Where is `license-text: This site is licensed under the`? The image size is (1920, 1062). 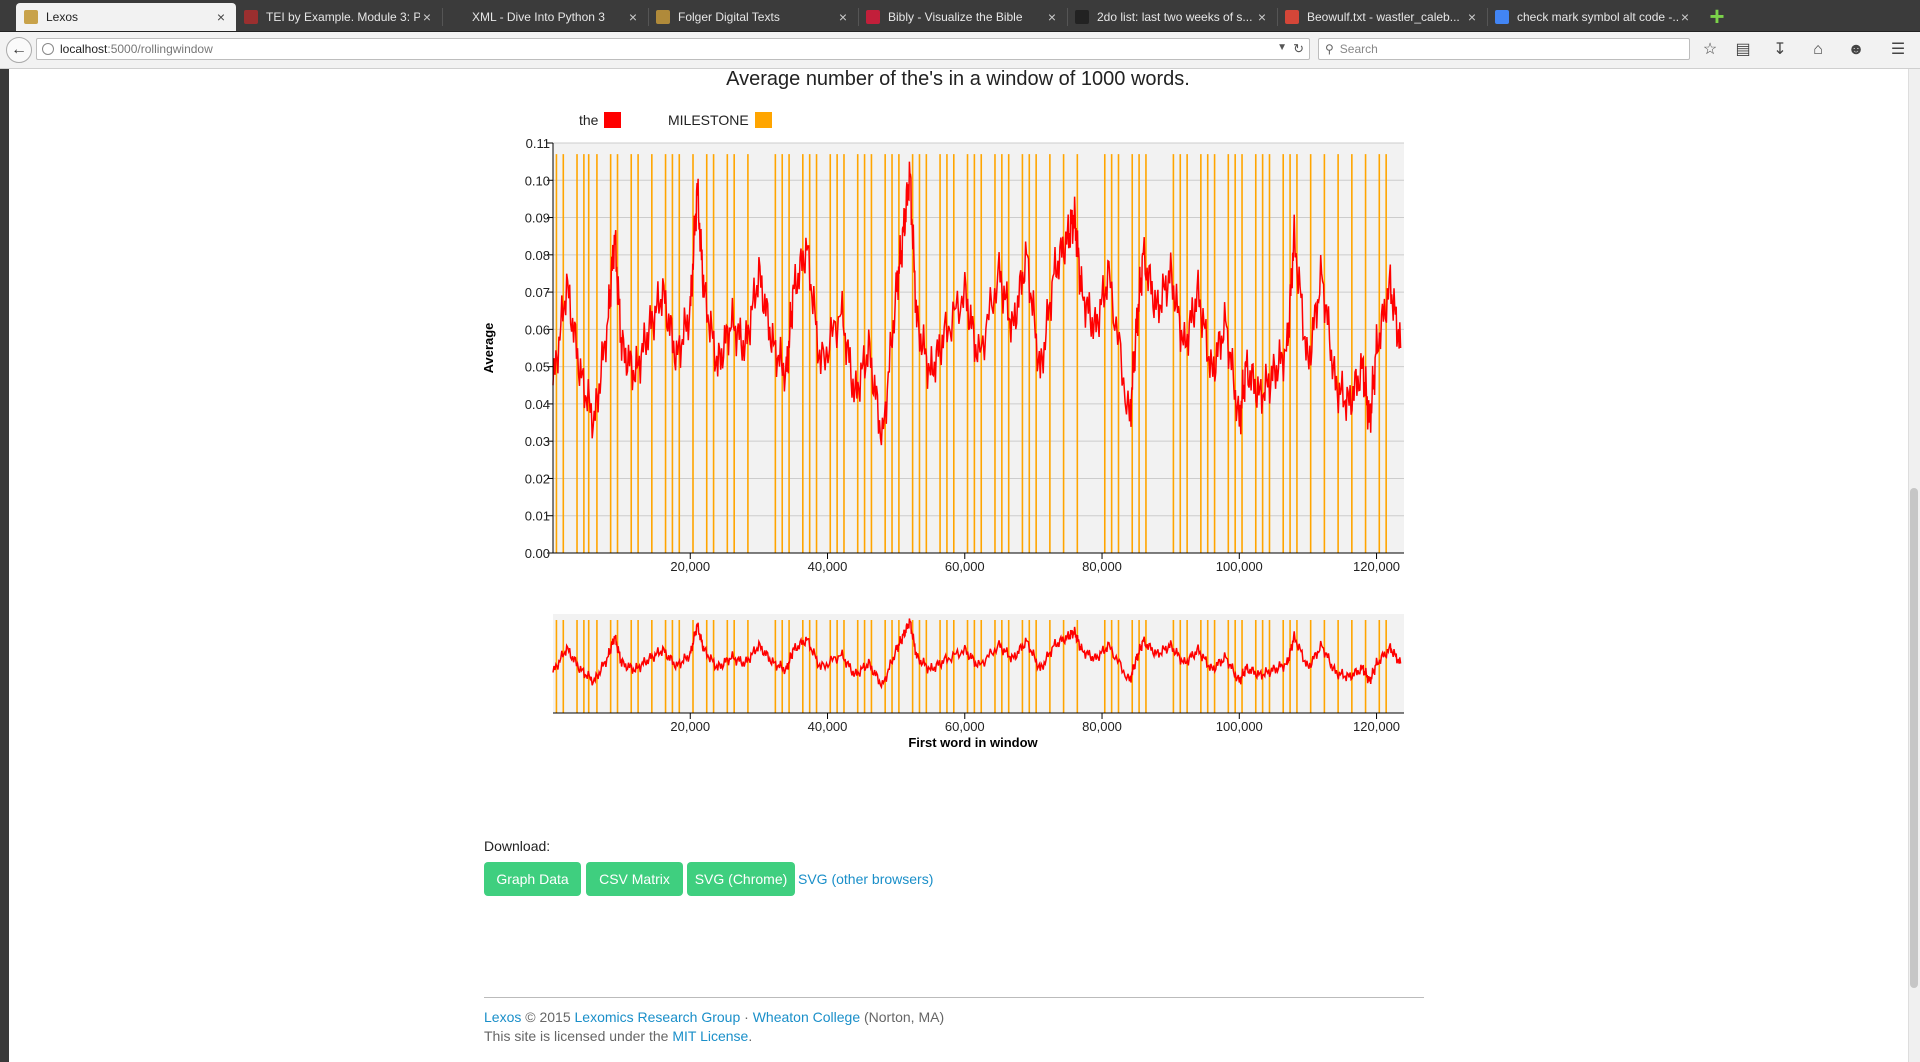
license-text: This site is licensed under the is located at coordinates (578, 1036).